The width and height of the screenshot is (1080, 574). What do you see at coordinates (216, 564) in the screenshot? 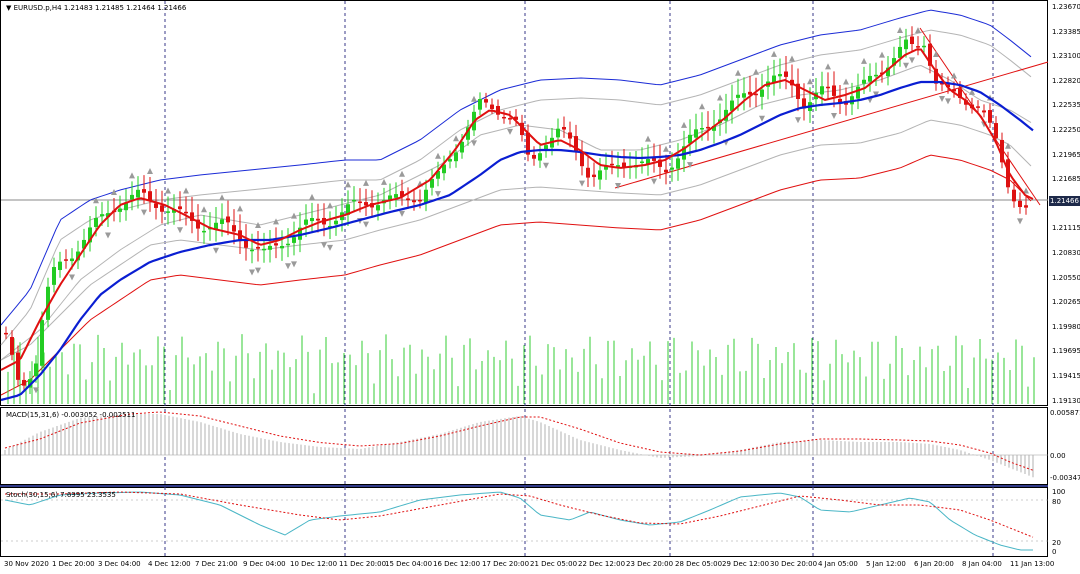
I see `time-tick-label: 7 Dec 21:00` at bounding box center [216, 564].